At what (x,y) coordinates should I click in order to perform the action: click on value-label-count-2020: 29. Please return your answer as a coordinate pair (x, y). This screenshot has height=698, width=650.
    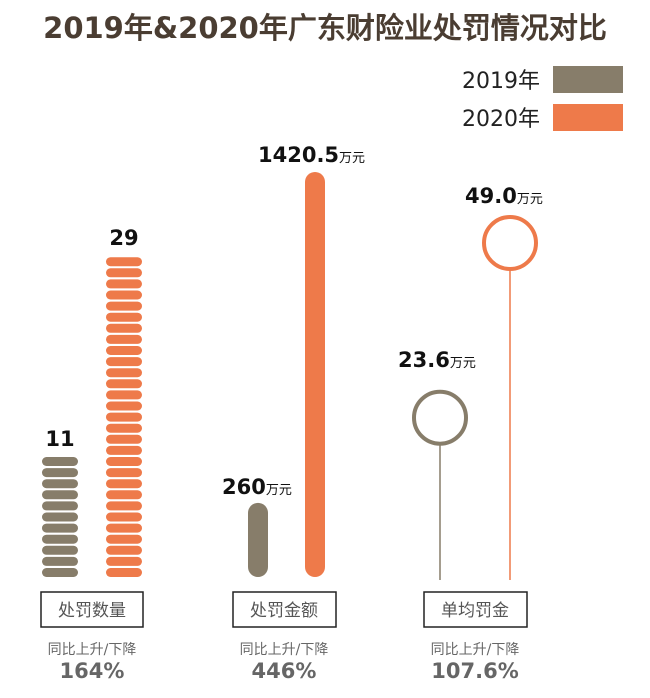
    Looking at the image, I should click on (123, 238).